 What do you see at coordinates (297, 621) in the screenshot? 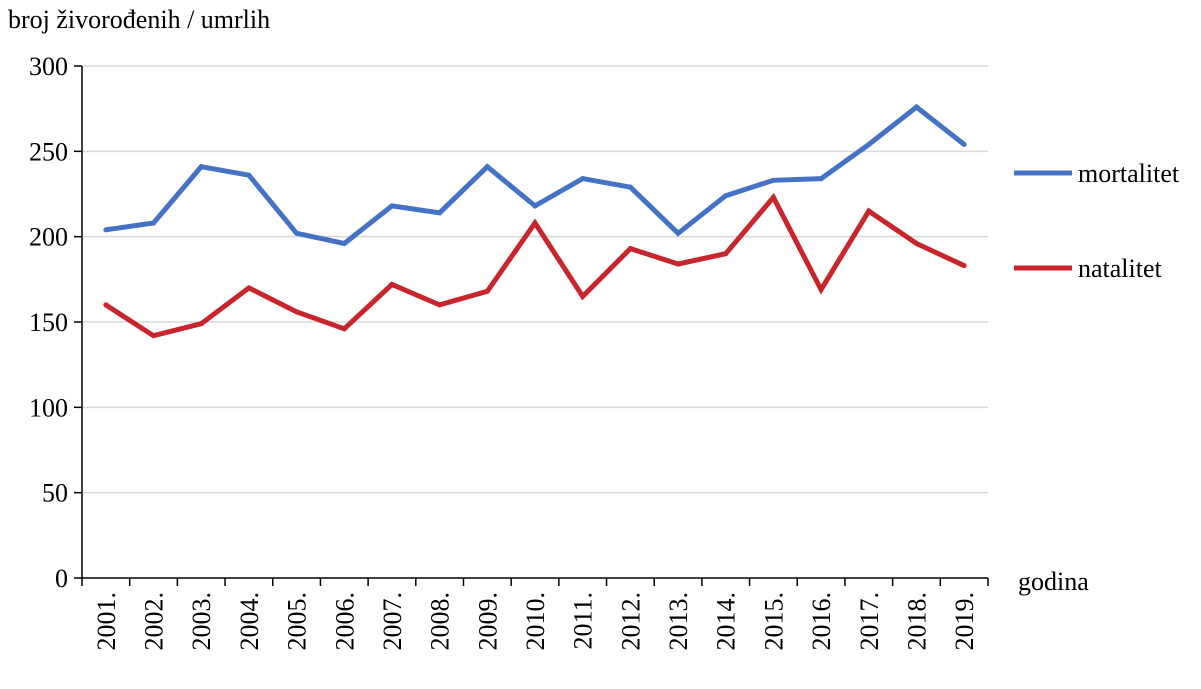
I see `x-tick-label: 2005.` at bounding box center [297, 621].